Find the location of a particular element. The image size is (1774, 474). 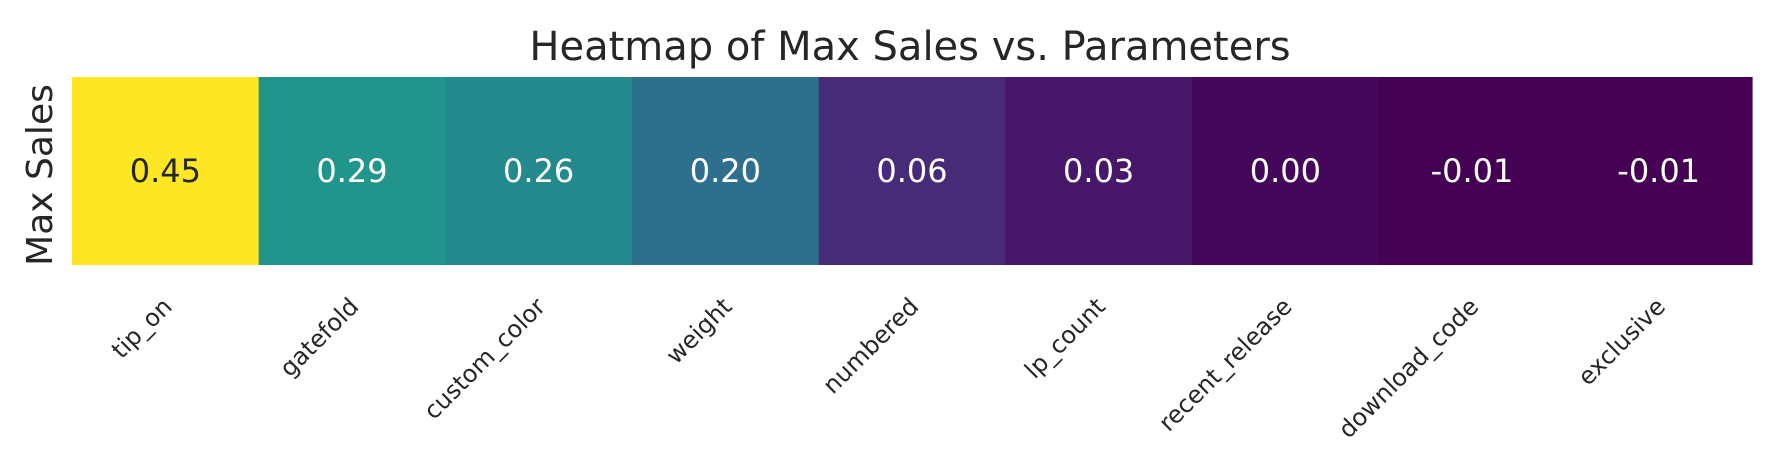

heatmap-cell-custom-color is located at coordinates (539, 171).